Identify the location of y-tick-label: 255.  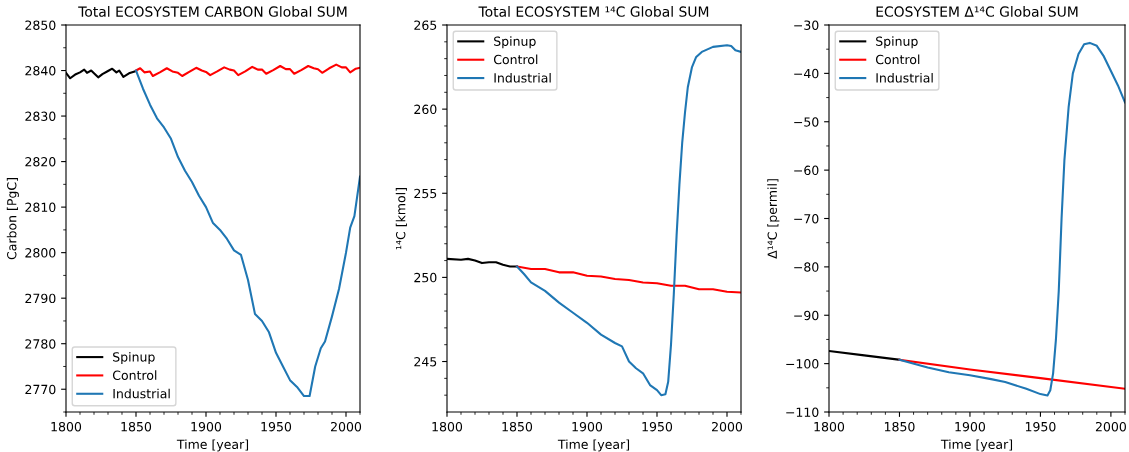
(425, 193).